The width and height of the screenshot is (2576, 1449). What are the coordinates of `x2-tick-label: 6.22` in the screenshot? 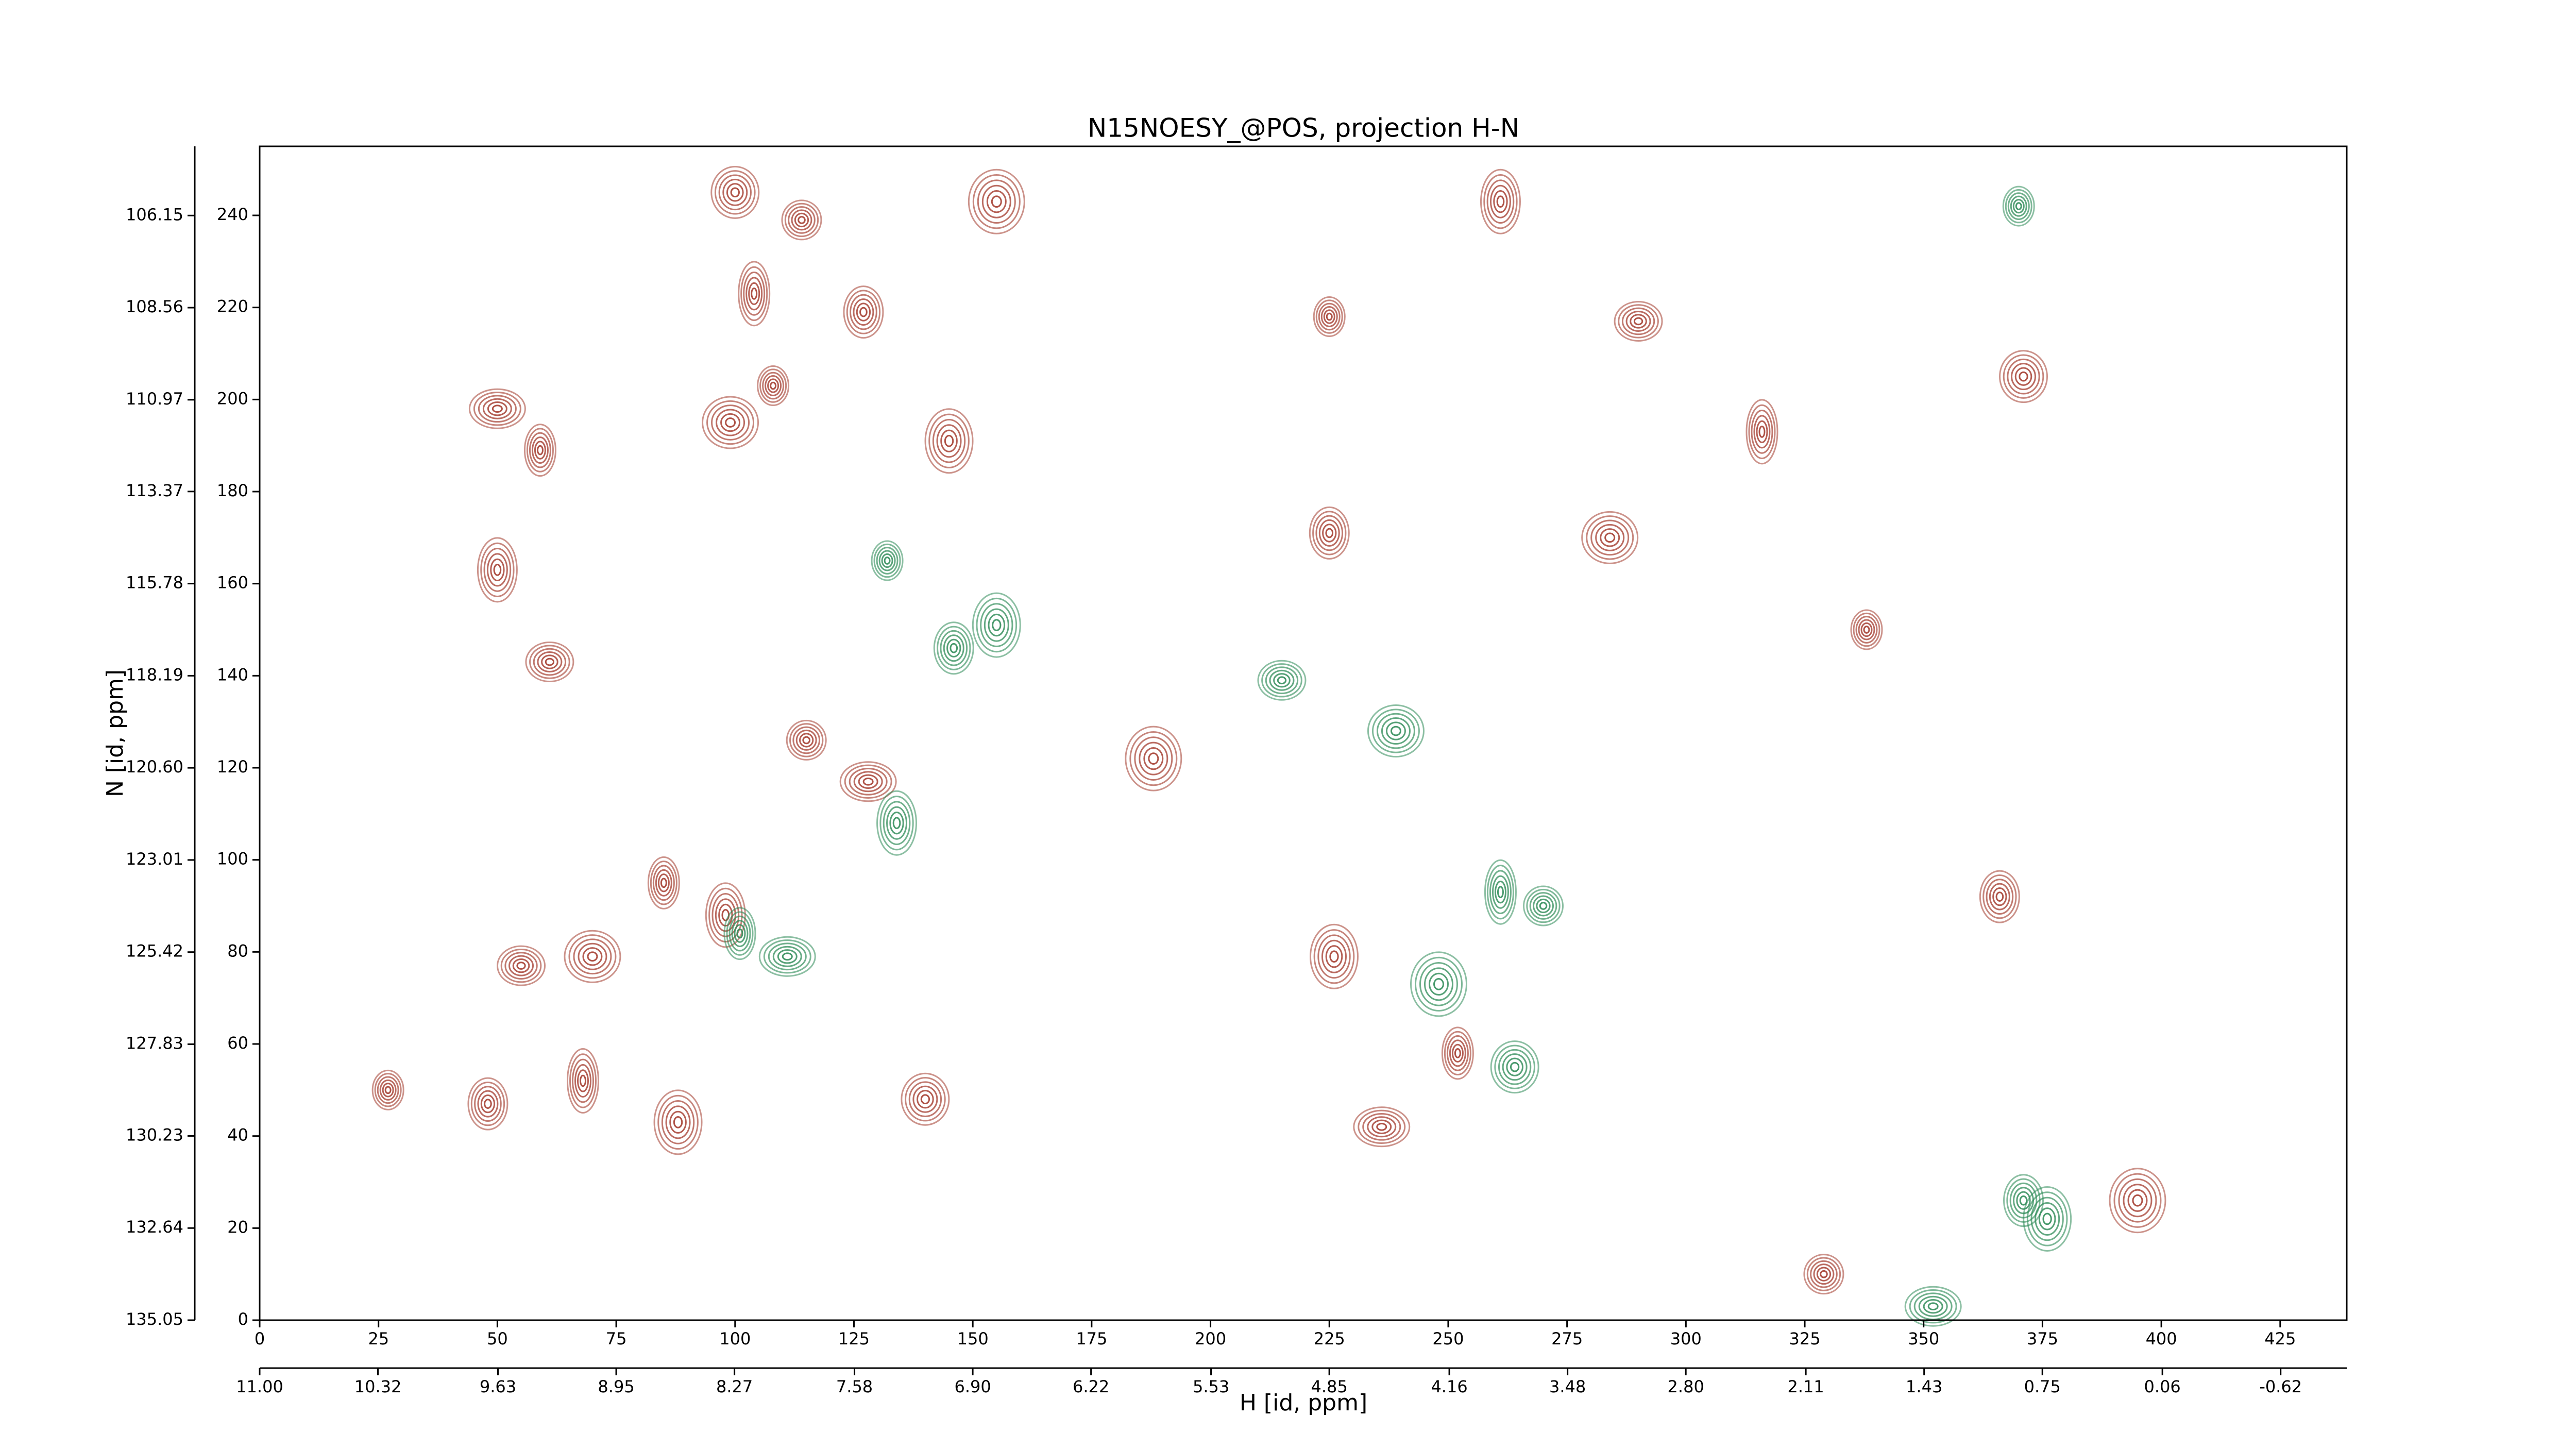 It's located at (1091, 1386).